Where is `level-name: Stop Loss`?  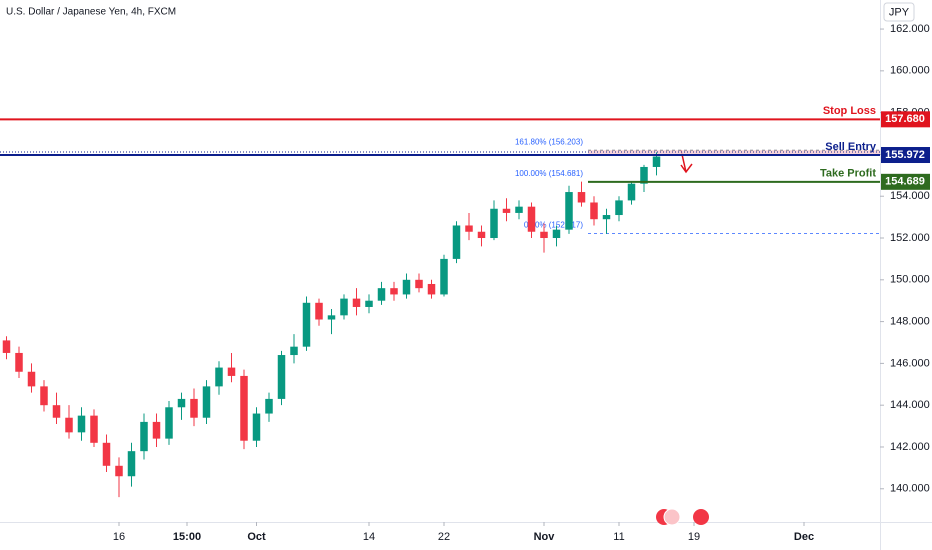
level-name: Stop Loss is located at coordinates (849, 111).